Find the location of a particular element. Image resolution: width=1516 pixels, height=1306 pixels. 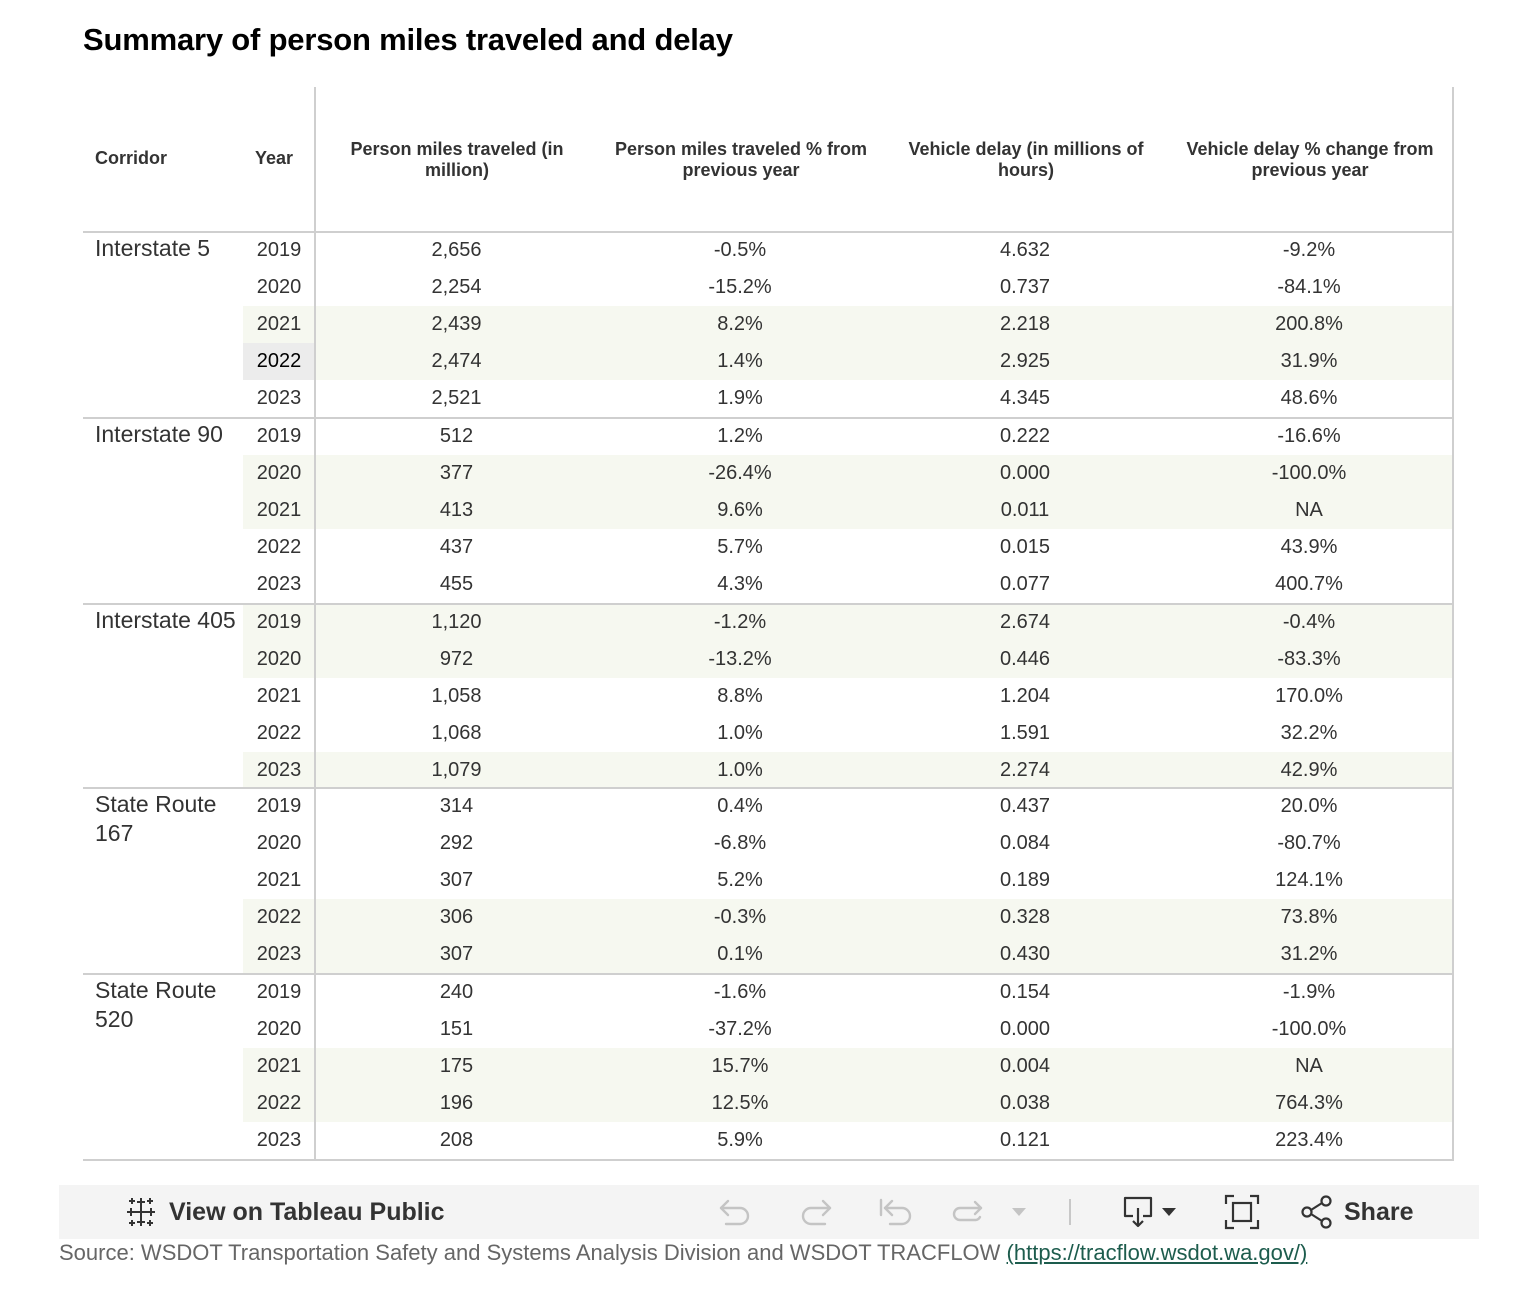

delay-pct-cell: 73.8% is located at coordinates (1309, 917).